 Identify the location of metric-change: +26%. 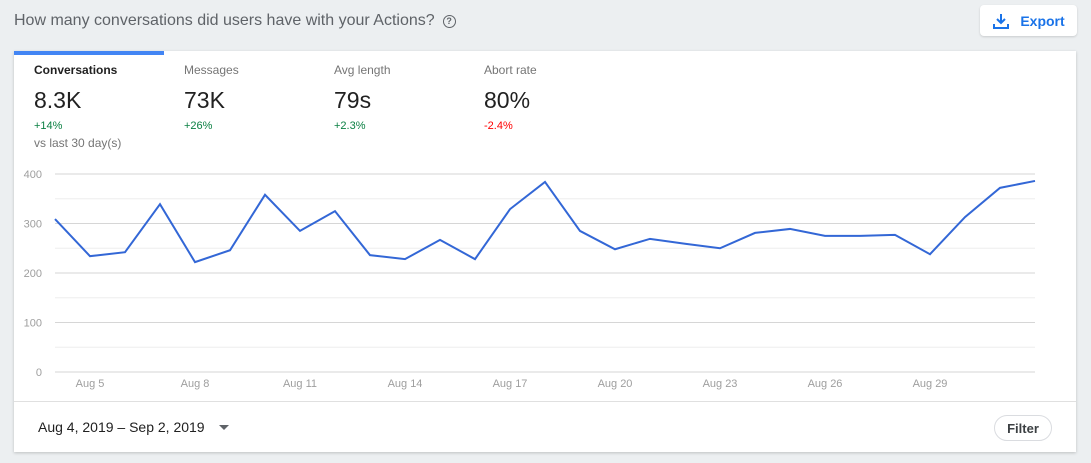
(198, 126).